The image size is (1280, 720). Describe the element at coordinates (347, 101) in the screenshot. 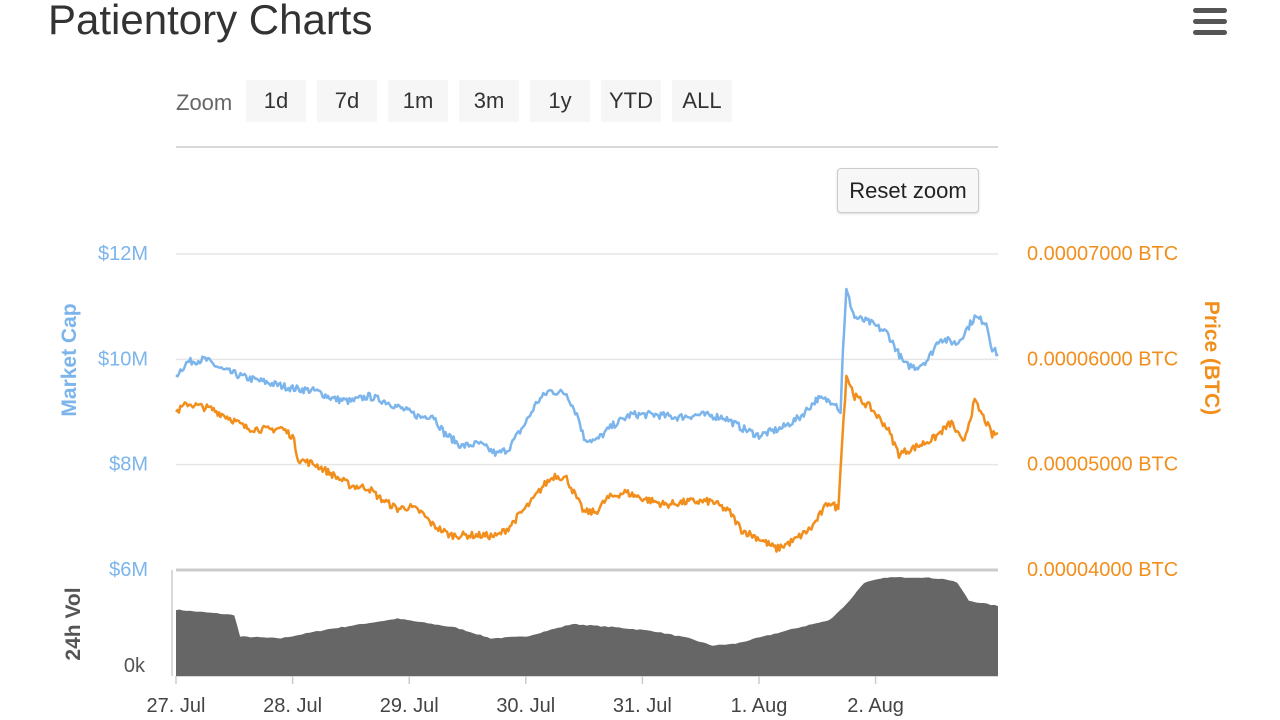

I see `zoom-7d-button: 7d` at that location.